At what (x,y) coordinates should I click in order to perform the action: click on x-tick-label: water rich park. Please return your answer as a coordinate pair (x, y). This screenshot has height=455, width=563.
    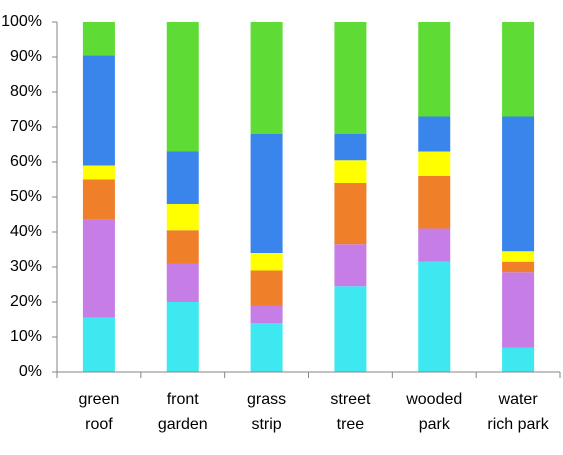
    Looking at the image, I should click on (518, 412).